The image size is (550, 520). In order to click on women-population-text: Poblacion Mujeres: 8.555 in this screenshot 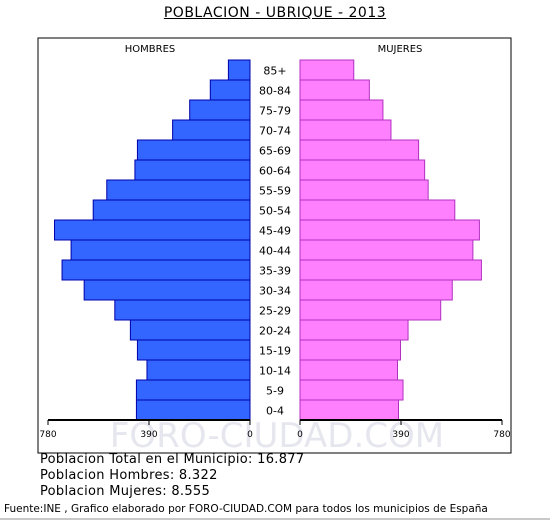, I will do `click(125, 491)`.